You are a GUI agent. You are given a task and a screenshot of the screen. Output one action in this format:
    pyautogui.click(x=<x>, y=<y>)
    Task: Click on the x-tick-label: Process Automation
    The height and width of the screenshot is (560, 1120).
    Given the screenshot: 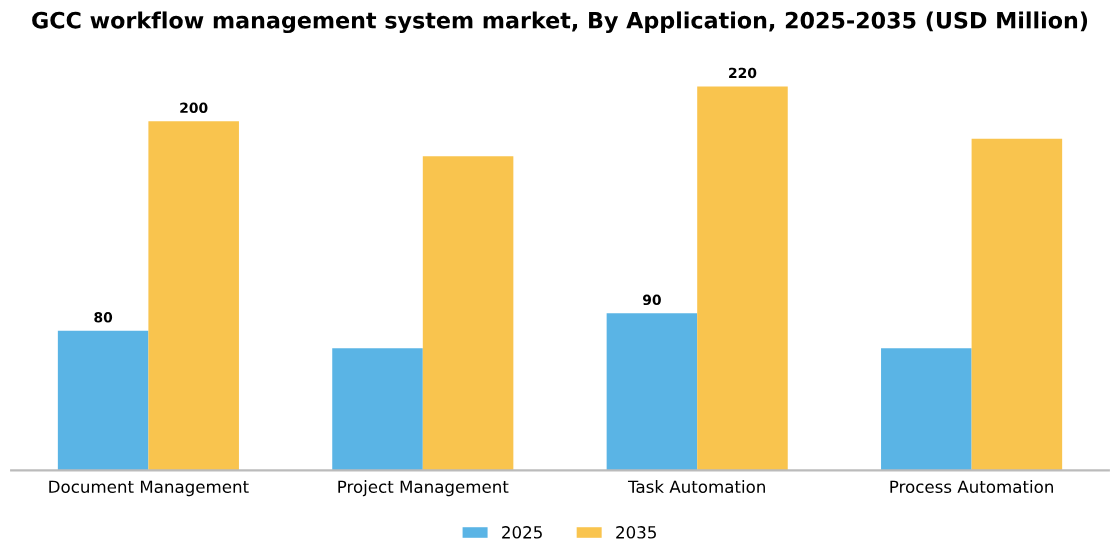 What is the action you would take?
    pyautogui.click(x=971, y=487)
    